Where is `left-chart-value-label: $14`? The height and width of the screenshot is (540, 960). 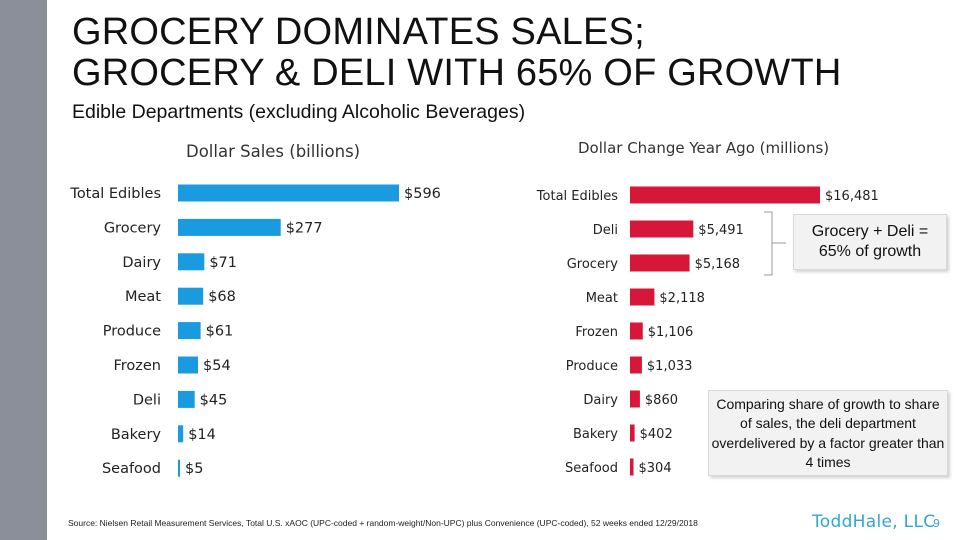
left-chart-value-label: $14 is located at coordinates (202, 435).